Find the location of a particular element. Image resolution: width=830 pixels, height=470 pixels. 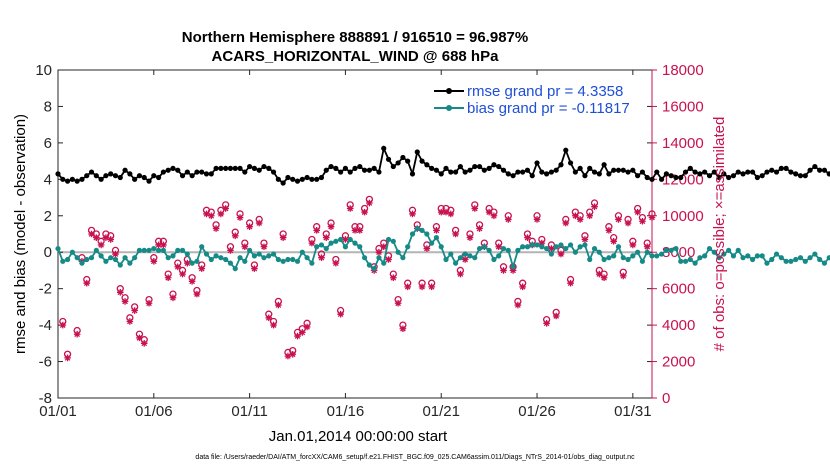

y-right-tick-label: 10000 is located at coordinates (683, 216).